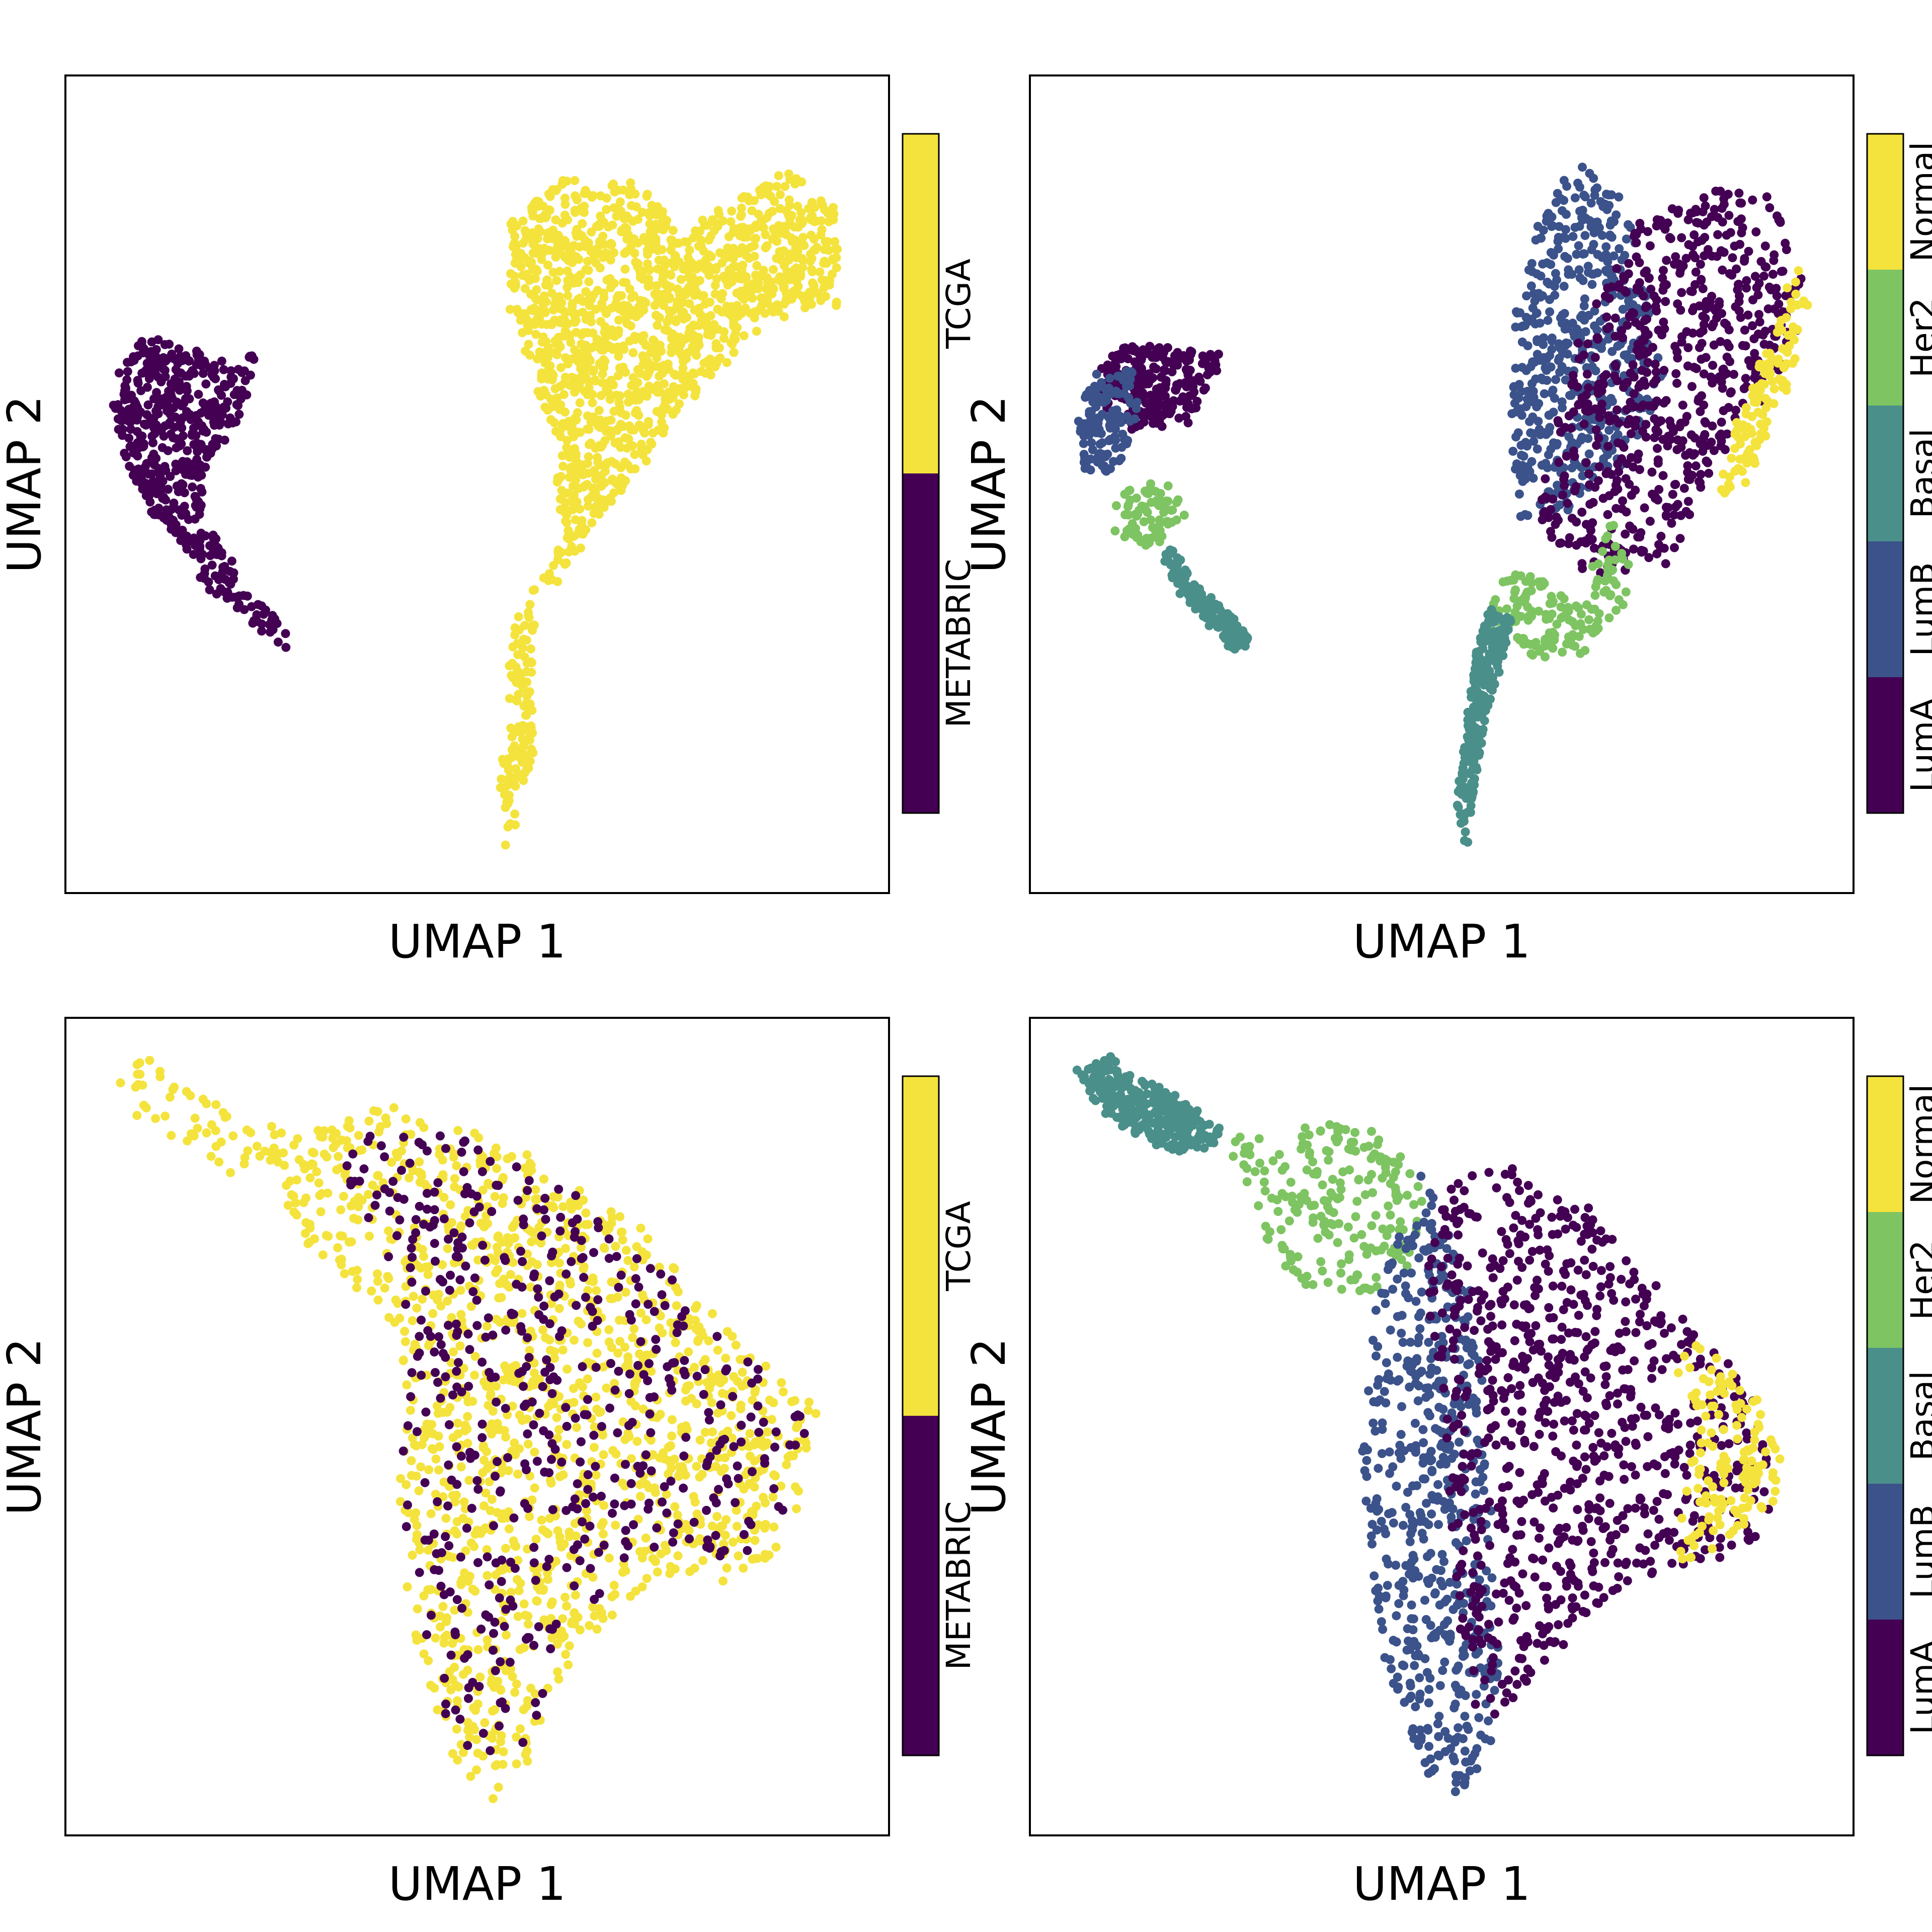  What do you see at coordinates (1885, 338) in the screenshot?
I see `colorbar-segment` at bounding box center [1885, 338].